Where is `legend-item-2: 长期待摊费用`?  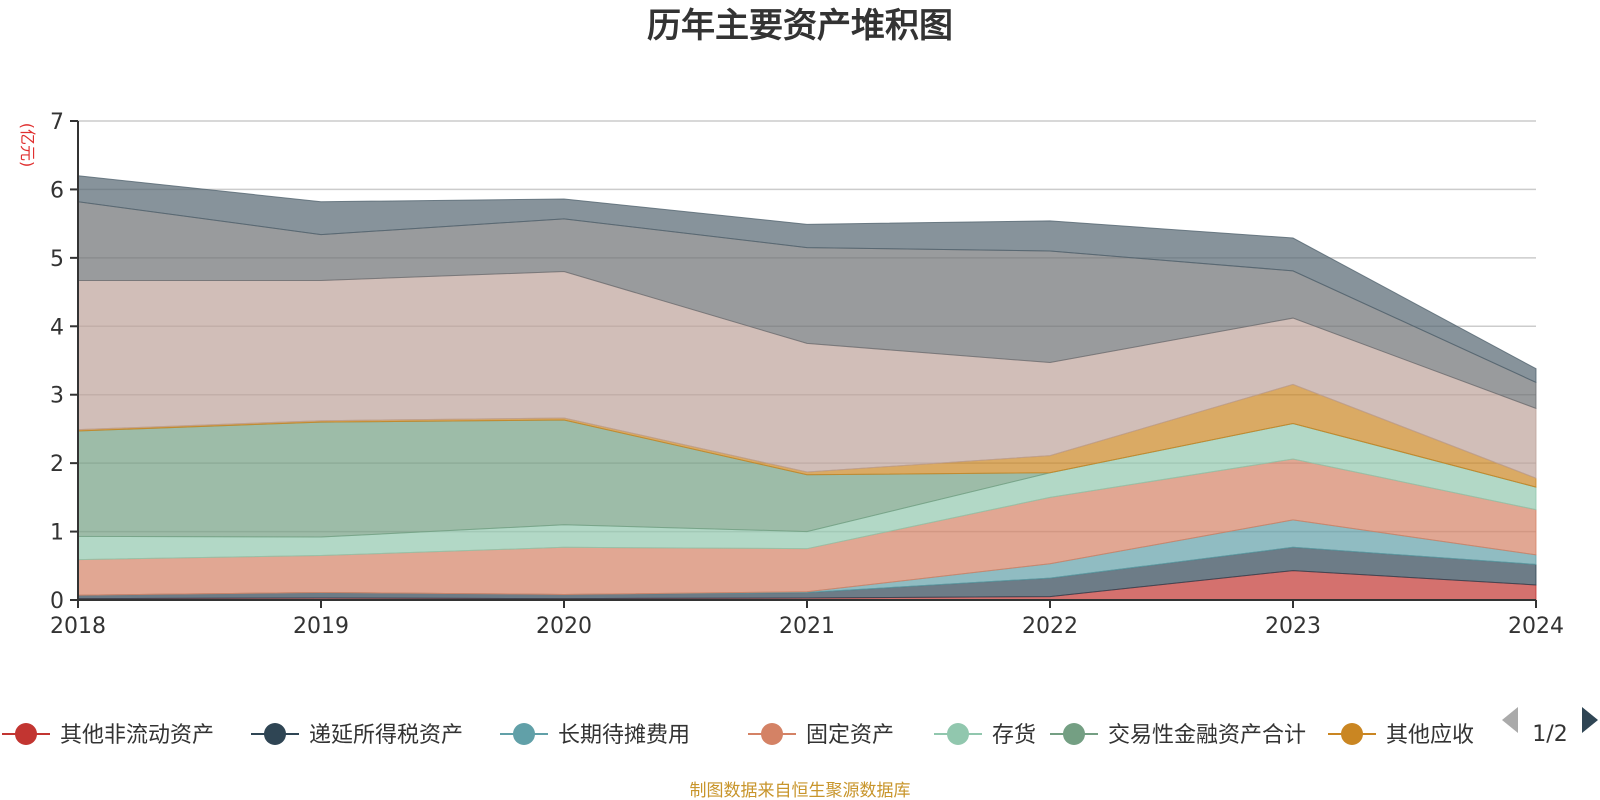 legend-item-2: 长期待摊费用 is located at coordinates (595, 735).